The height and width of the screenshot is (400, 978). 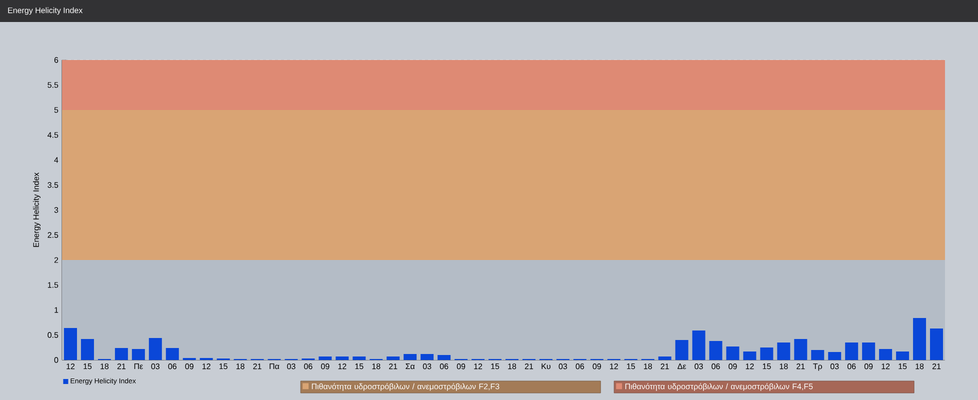 I want to click on x-tick-label: Κυ, so click(x=546, y=367).